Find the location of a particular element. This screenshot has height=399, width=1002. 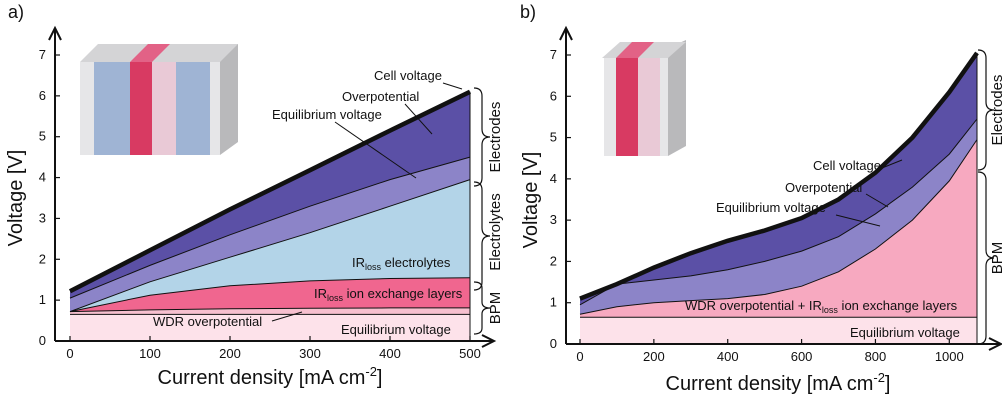

leader-equilibrium-voltage-a is located at coordinates (375, 150).